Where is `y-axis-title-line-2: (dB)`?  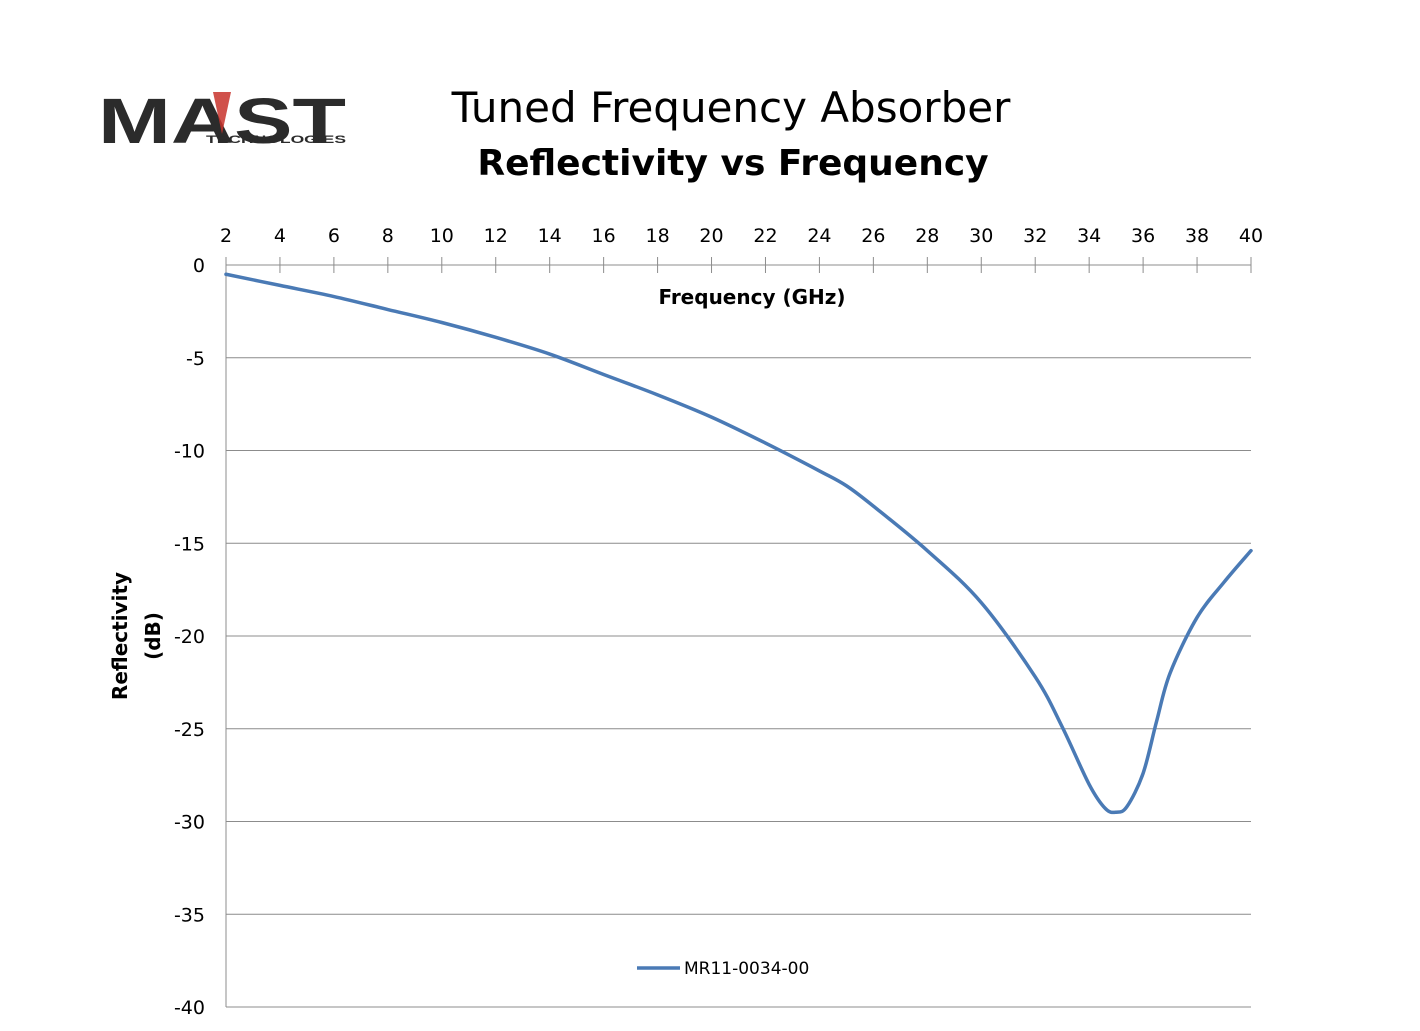 y-axis-title-line-2: (dB) is located at coordinates (153, 636).